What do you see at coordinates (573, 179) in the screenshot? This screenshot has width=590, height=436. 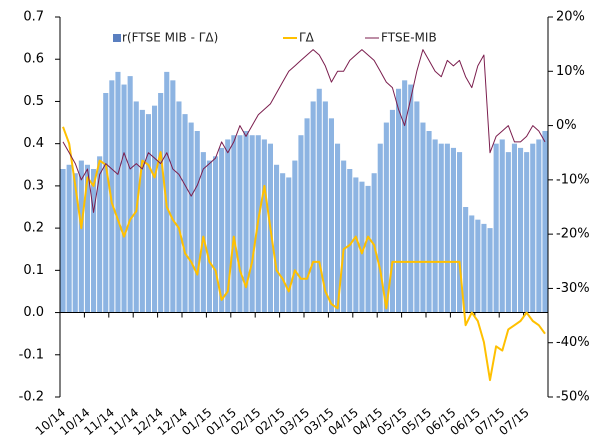 I see `y2-tick-label: -10%` at bounding box center [573, 179].